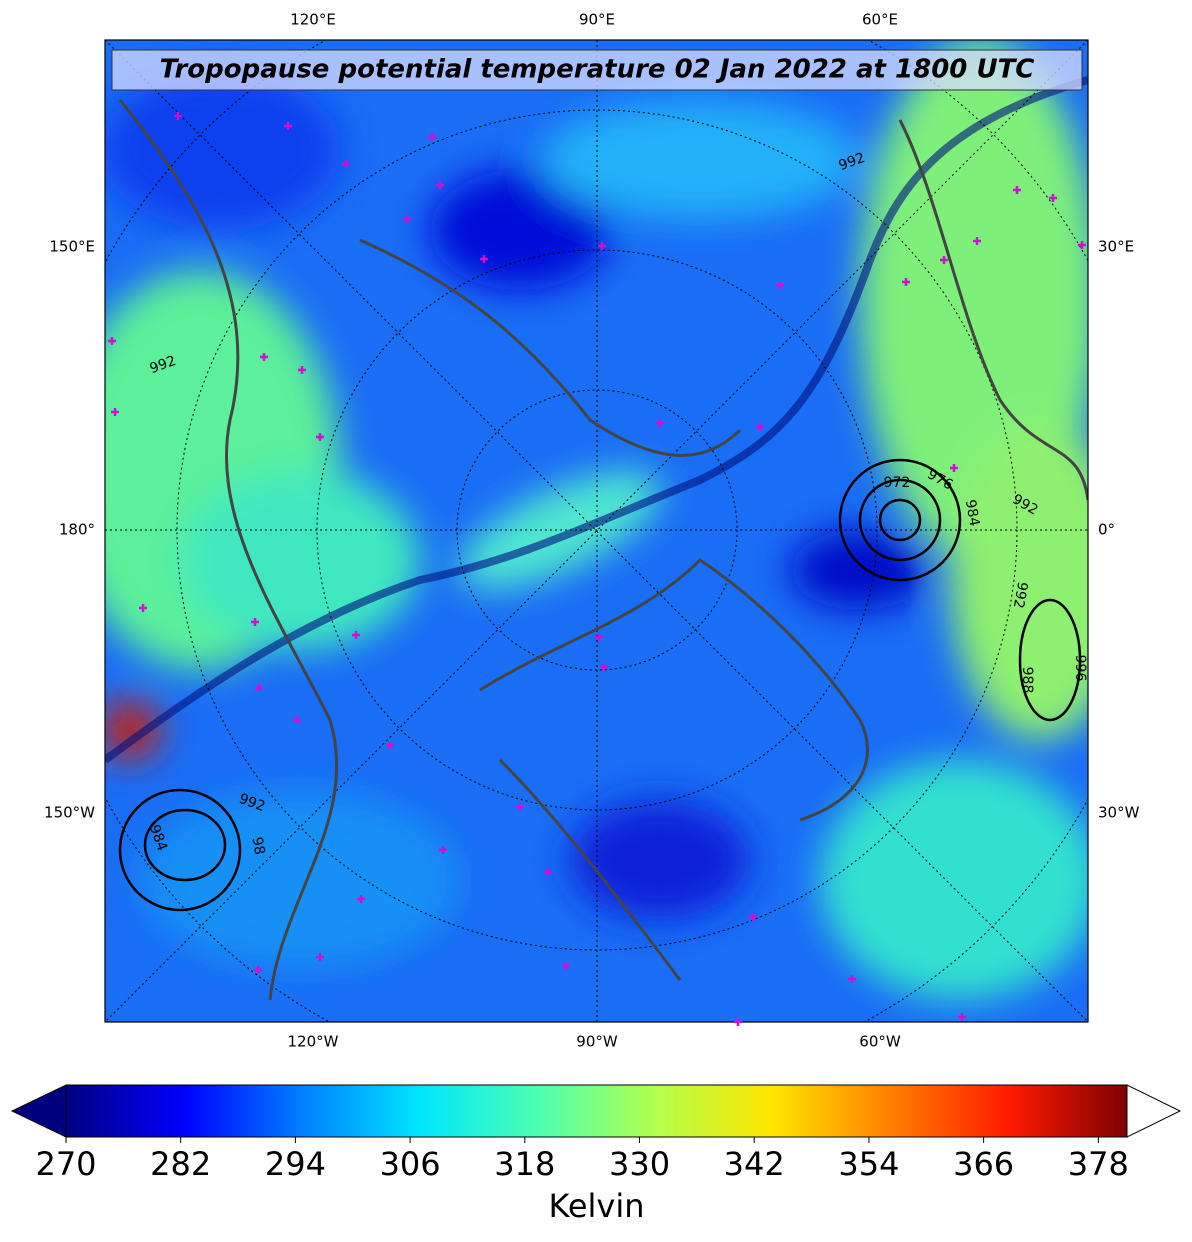 The width and height of the screenshot is (1192, 1242). What do you see at coordinates (597, 1042) in the screenshot?
I see `lon-label: 90°W` at bounding box center [597, 1042].